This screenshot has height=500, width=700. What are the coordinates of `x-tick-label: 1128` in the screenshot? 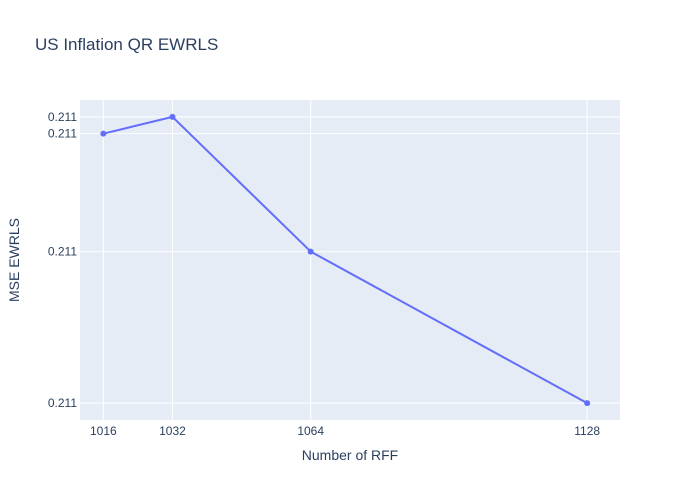 It's located at (587, 431).